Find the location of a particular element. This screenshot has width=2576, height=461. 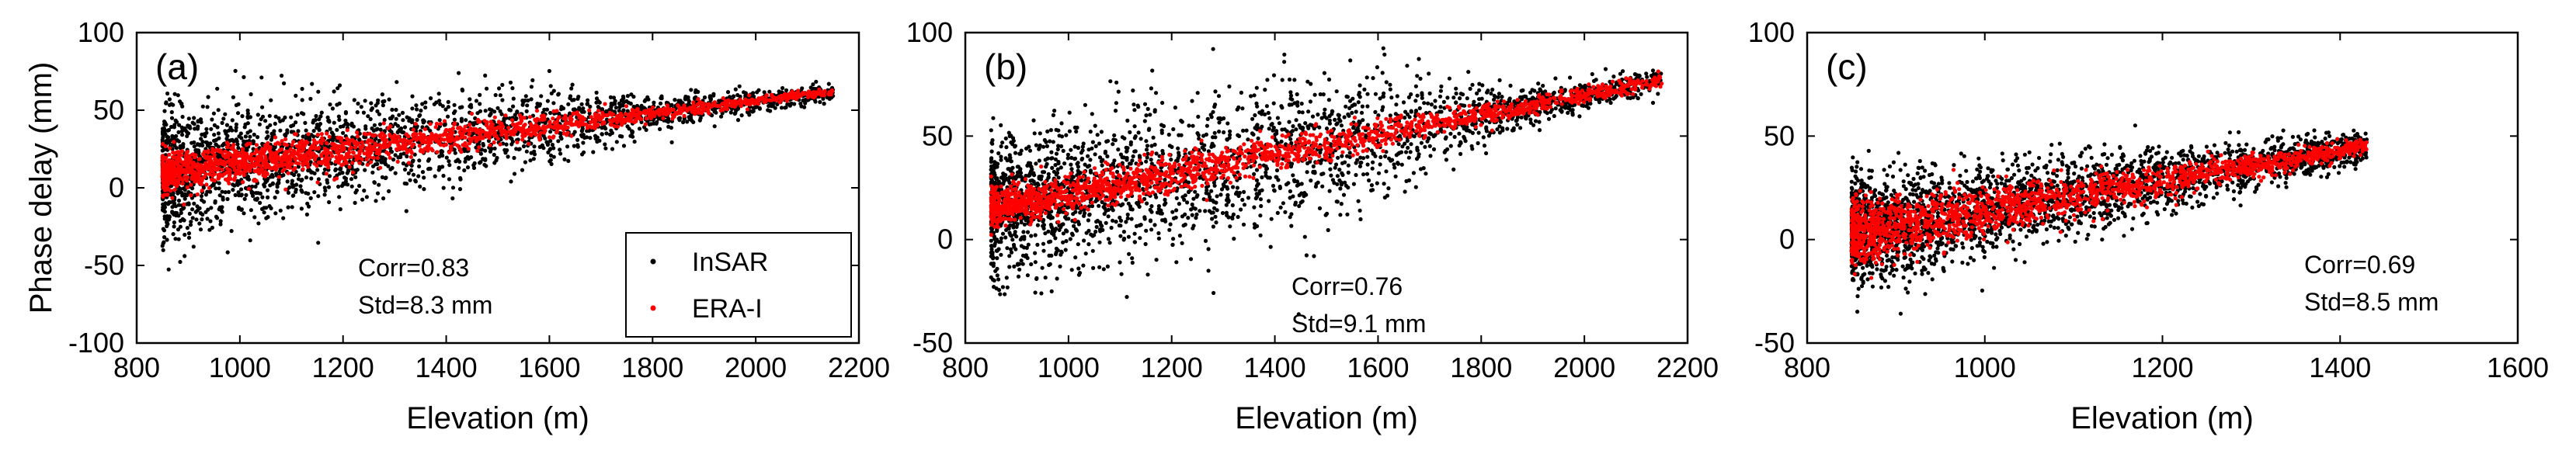

panel-a-x-axis-label: Elevation (m) is located at coordinates (497, 418).